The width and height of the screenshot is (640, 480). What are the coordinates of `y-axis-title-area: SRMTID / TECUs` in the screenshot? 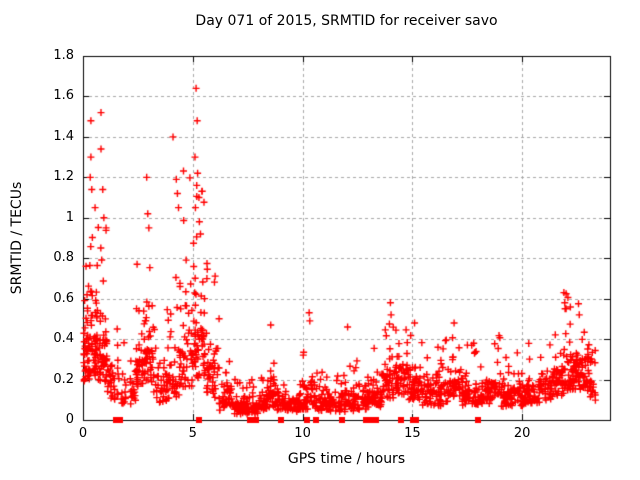 It's located at (17, 238).